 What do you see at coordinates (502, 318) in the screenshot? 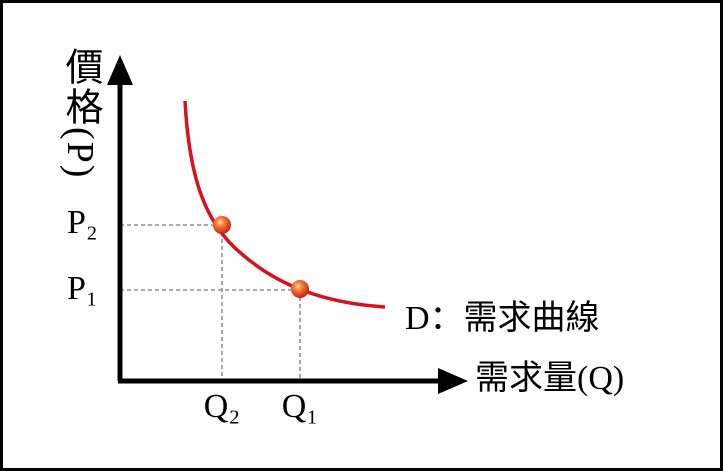
I see `curve-label: D：需求曲線` at bounding box center [502, 318].